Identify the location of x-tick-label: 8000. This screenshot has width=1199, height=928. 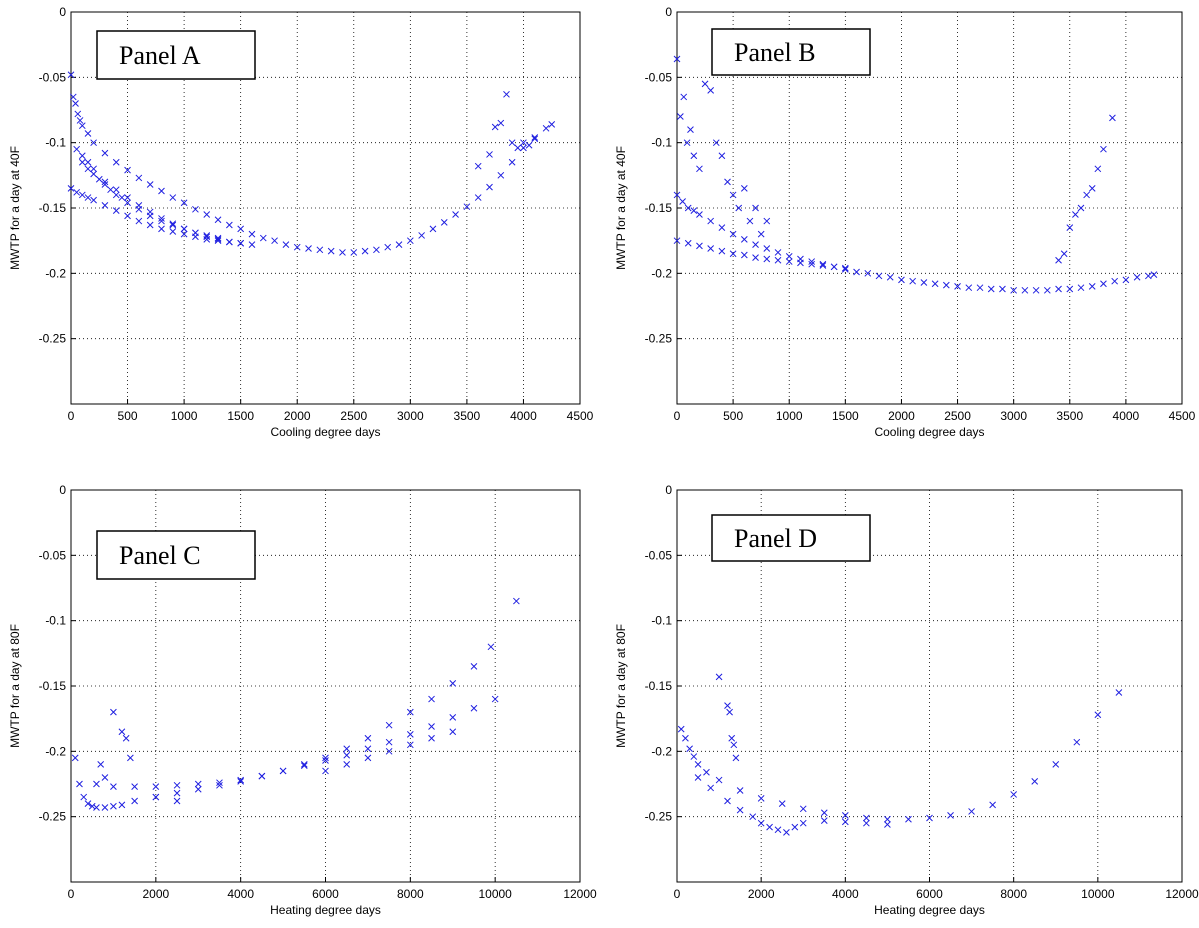
(410, 894).